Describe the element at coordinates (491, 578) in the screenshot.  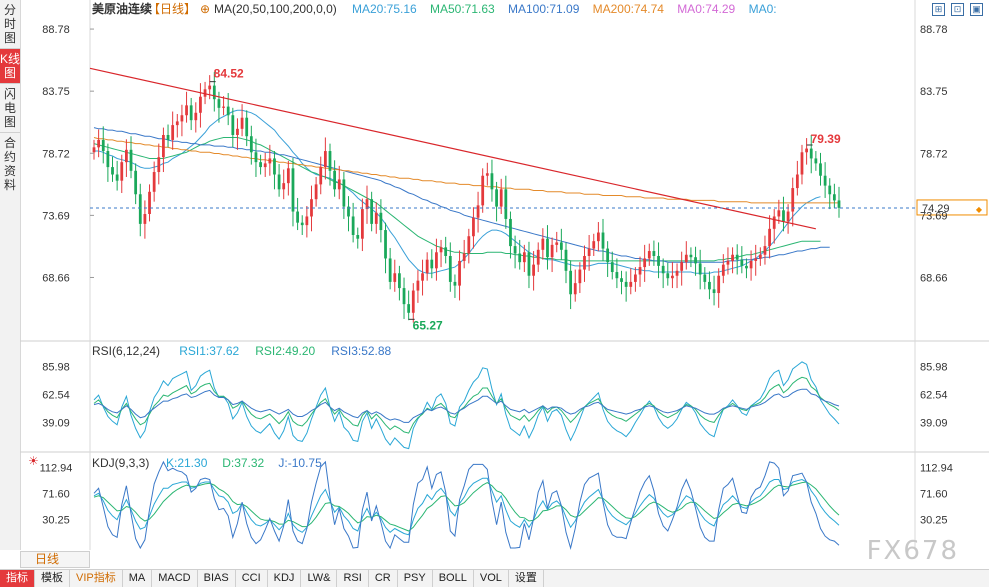
I see `tab-vol: VOL` at that location.